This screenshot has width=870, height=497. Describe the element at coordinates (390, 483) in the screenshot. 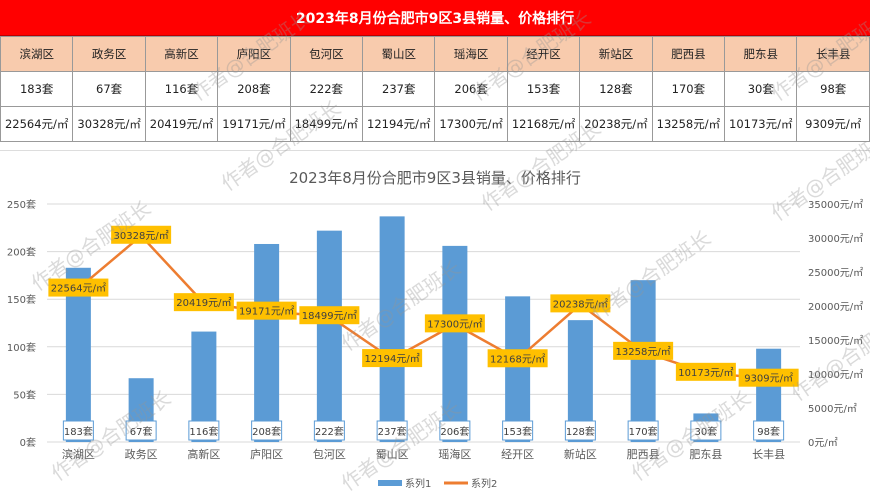

I see `legend-bar-swatch` at that location.